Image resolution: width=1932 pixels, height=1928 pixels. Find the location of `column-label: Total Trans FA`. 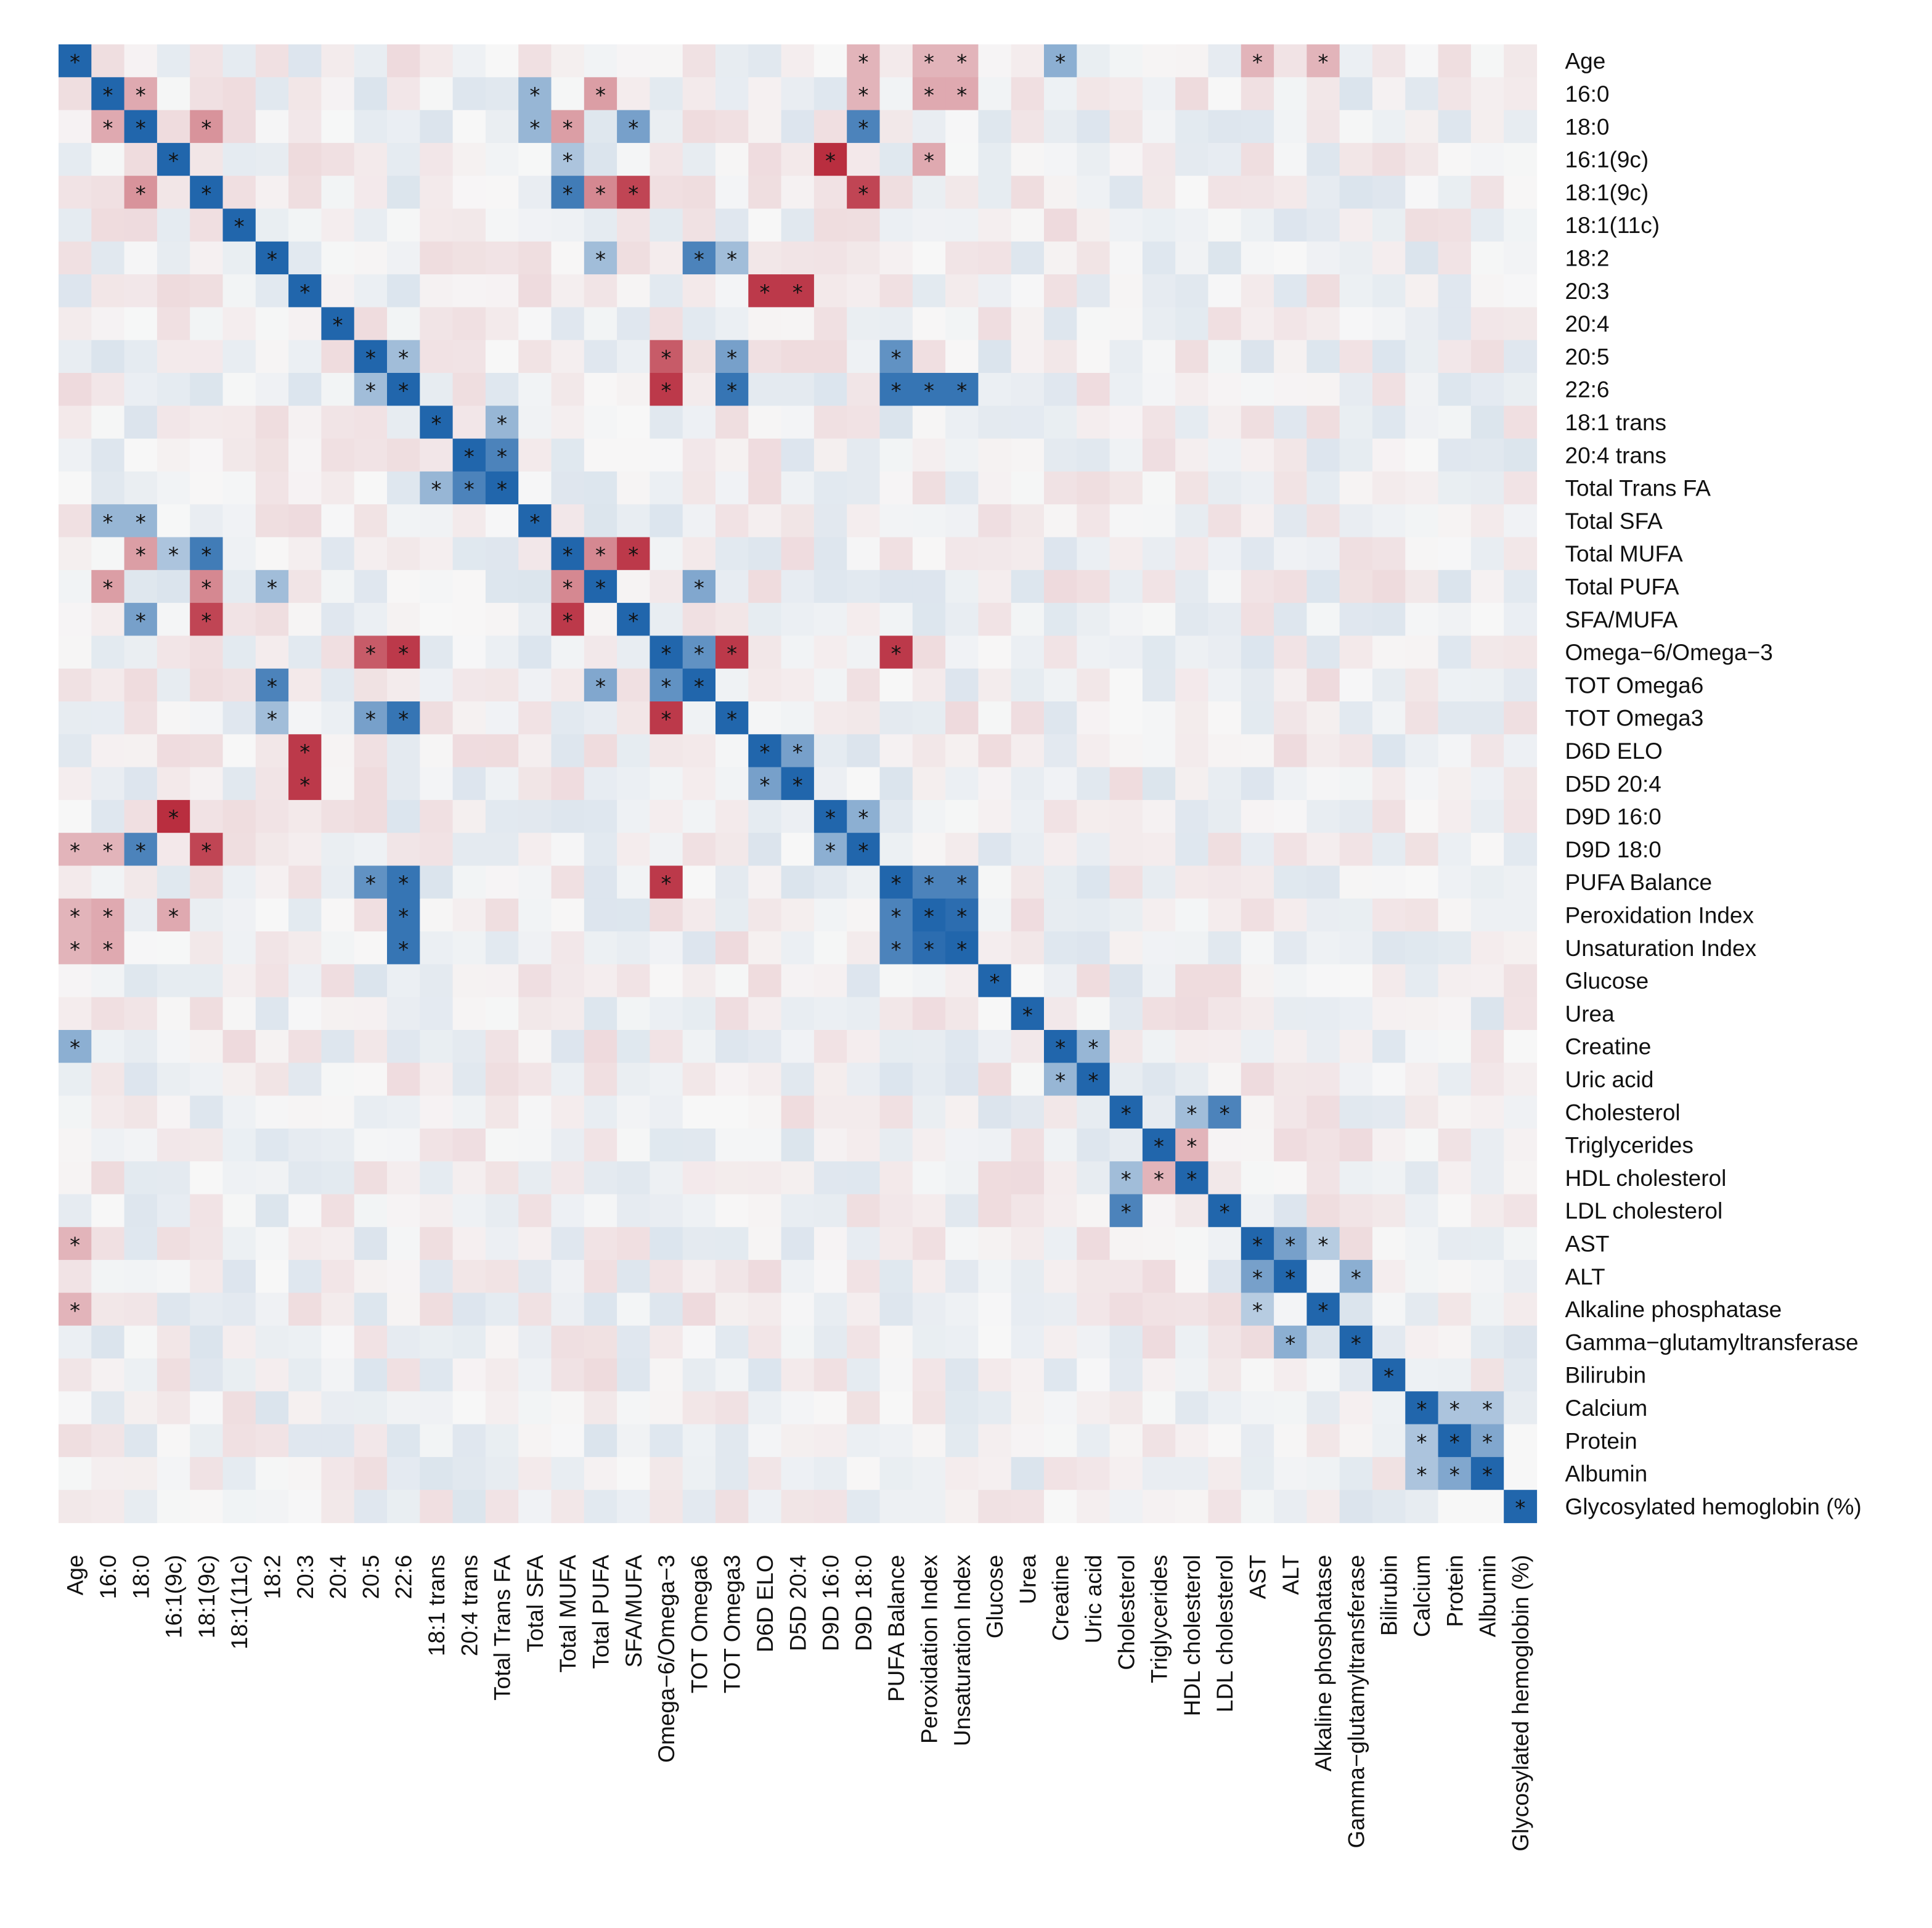

column-label: Total Trans FA is located at coordinates (503, 1627).